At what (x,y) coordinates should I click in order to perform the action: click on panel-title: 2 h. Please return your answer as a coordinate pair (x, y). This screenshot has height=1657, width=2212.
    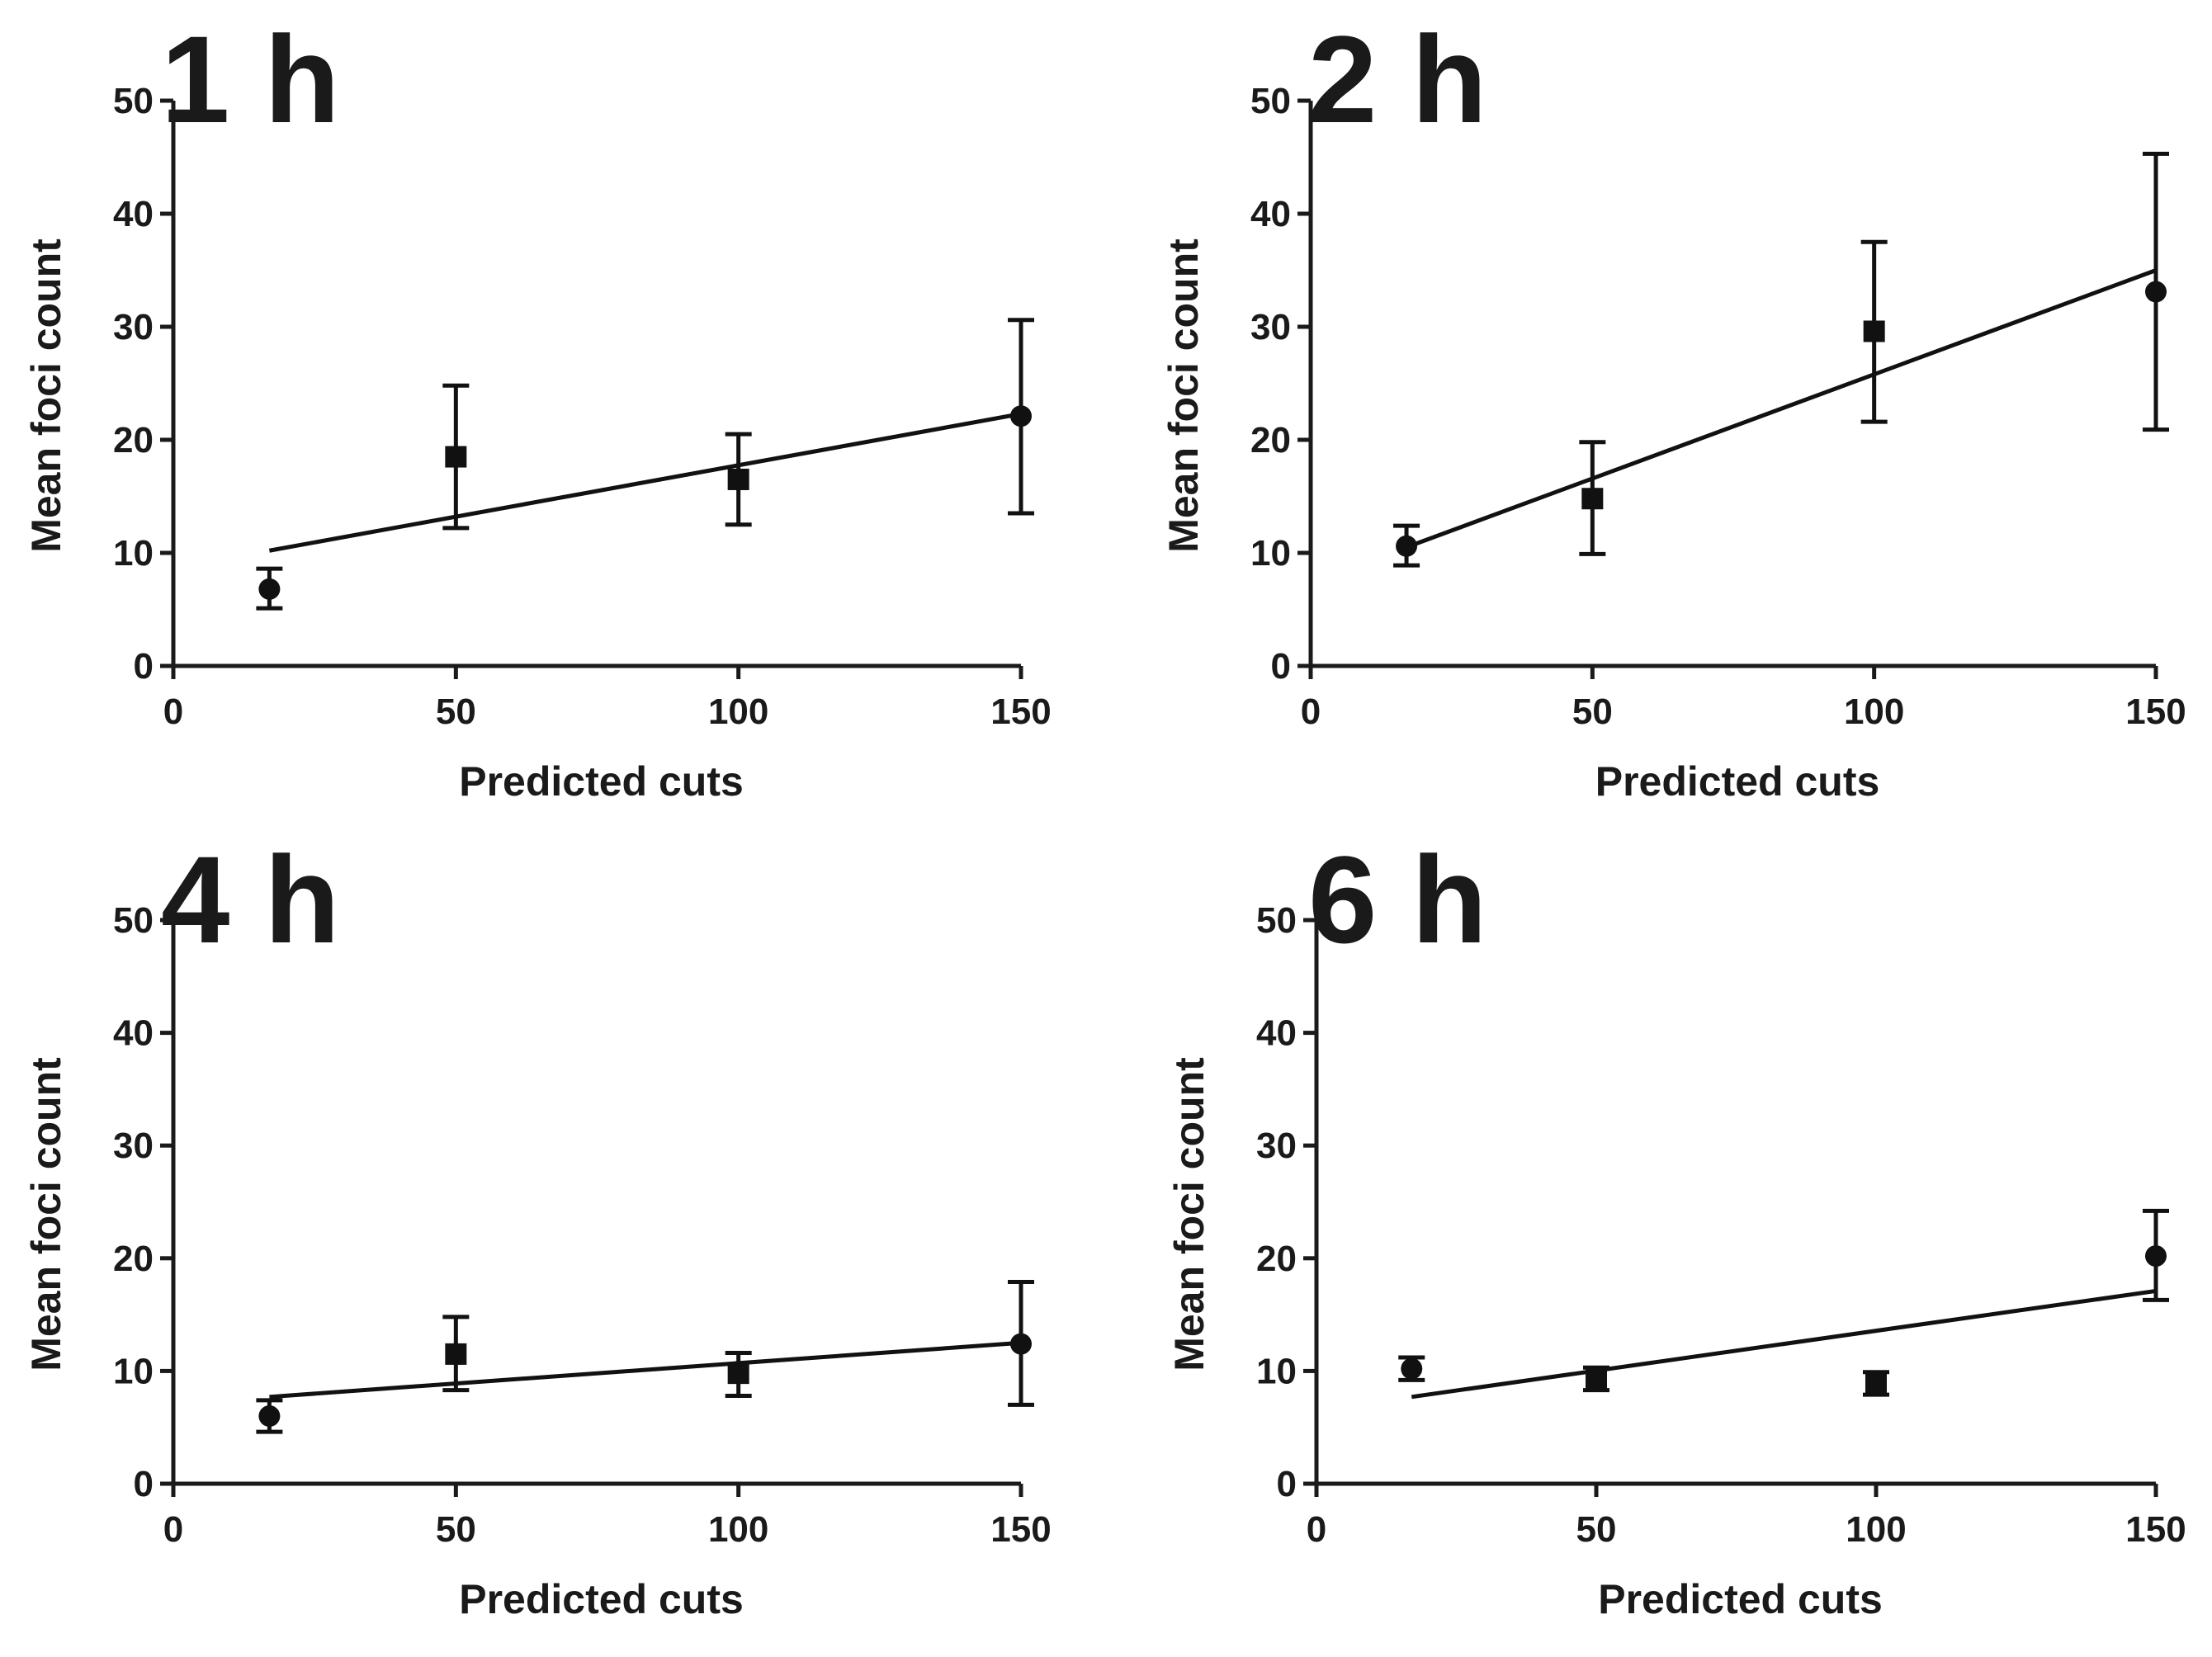
    Looking at the image, I should click on (1397, 79).